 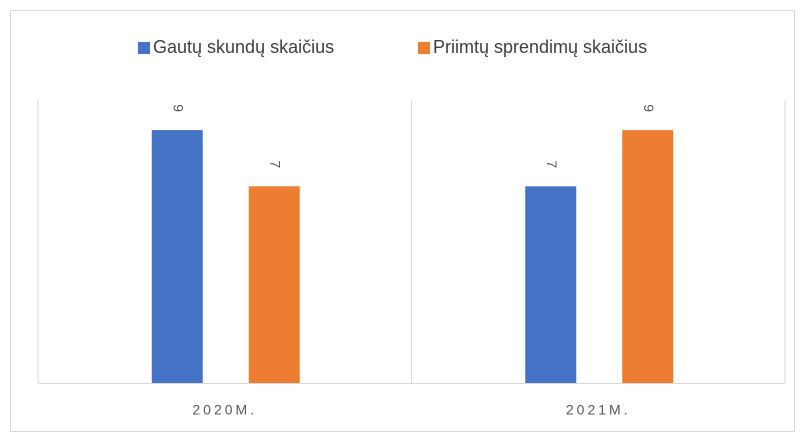 What do you see at coordinates (598, 410) in the screenshot?
I see `x-tick-label: 2021M.` at bounding box center [598, 410].